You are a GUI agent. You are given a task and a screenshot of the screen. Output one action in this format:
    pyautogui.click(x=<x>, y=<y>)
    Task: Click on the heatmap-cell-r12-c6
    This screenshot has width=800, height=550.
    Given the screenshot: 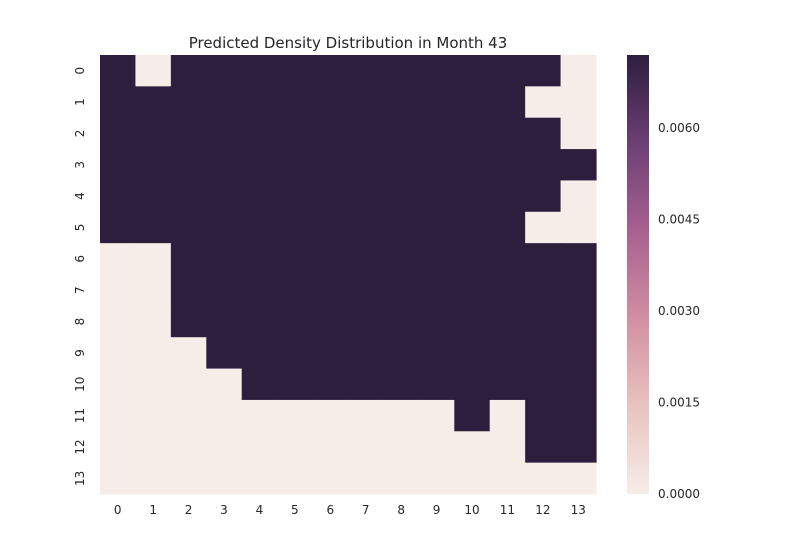 What is the action you would take?
    pyautogui.click(x=330, y=447)
    